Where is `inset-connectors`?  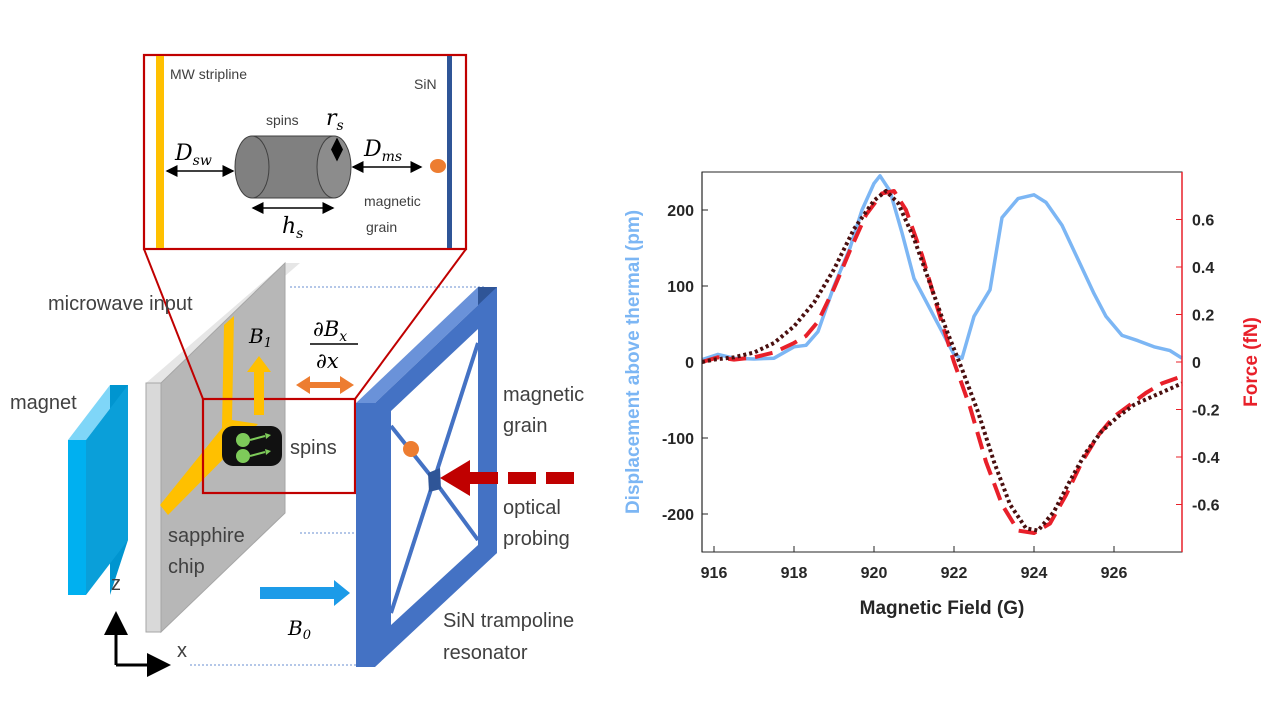 inset-connectors is located at coordinates (305, 324).